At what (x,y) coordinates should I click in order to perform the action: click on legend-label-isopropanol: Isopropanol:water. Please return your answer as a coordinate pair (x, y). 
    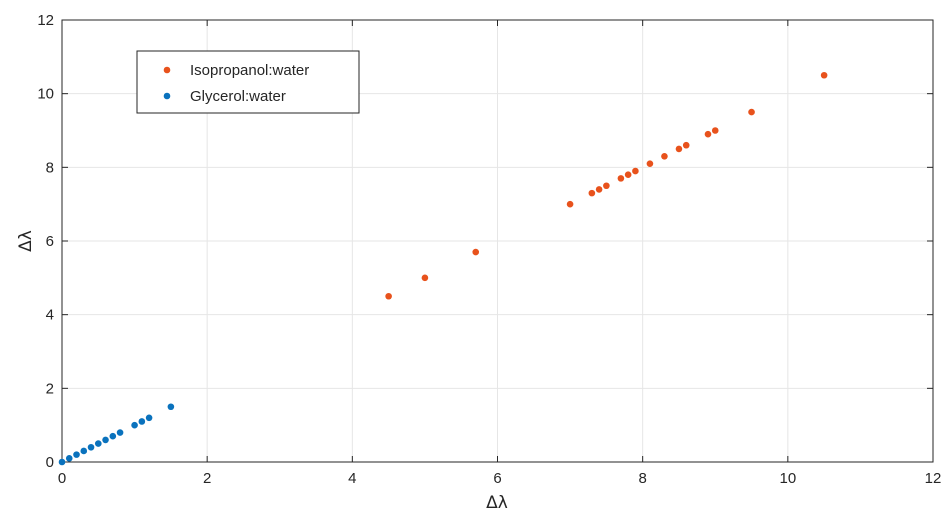
    Looking at the image, I should click on (249, 70).